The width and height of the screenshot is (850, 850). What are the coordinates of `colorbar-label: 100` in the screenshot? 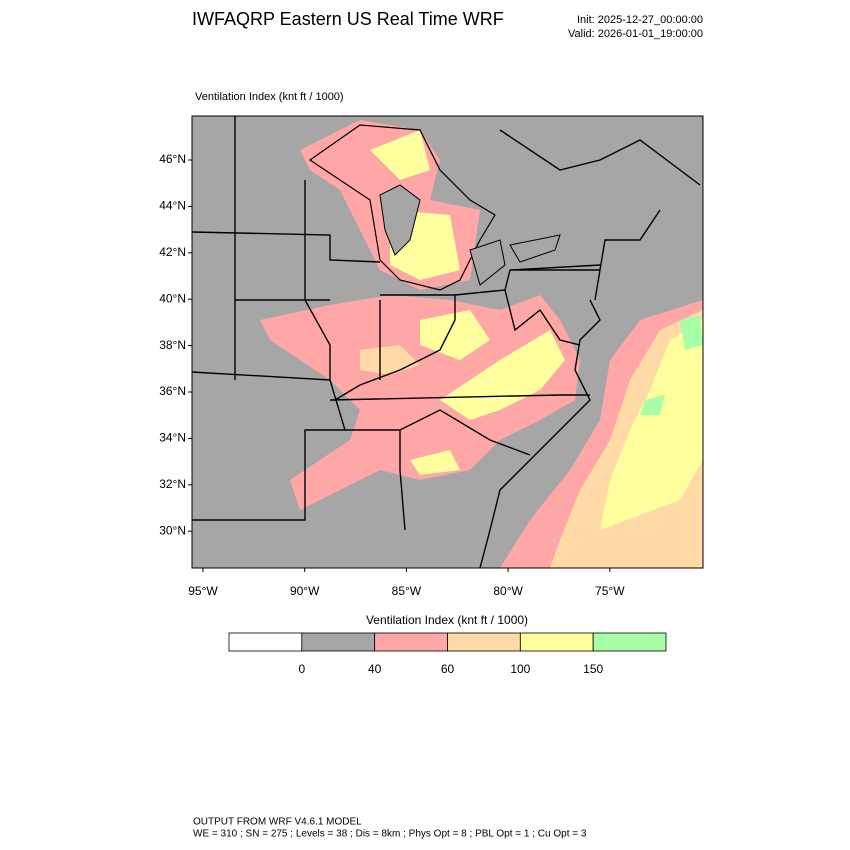 It's located at (520, 669).